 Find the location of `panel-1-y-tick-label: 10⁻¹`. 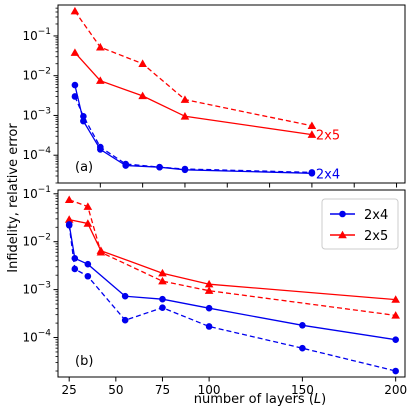

panel-1-y-tick-label: 10⁻¹ is located at coordinates (36, 193).